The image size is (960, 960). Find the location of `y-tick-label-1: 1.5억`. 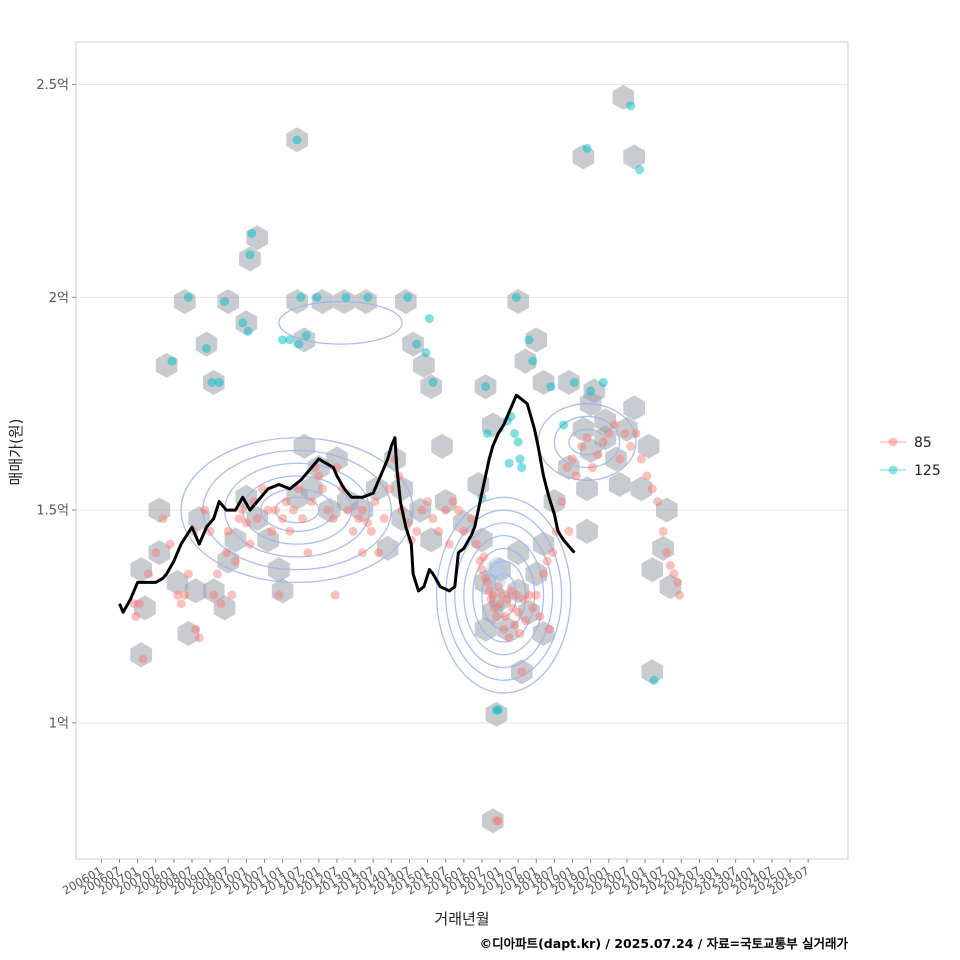

y-tick-label-1: 1.5억 is located at coordinates (52, 511).